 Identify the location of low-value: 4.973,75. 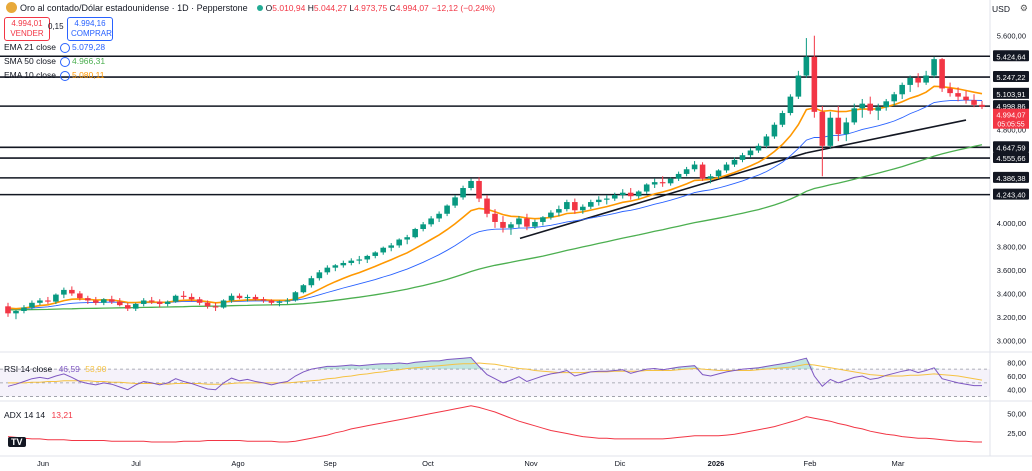
(371, 7).